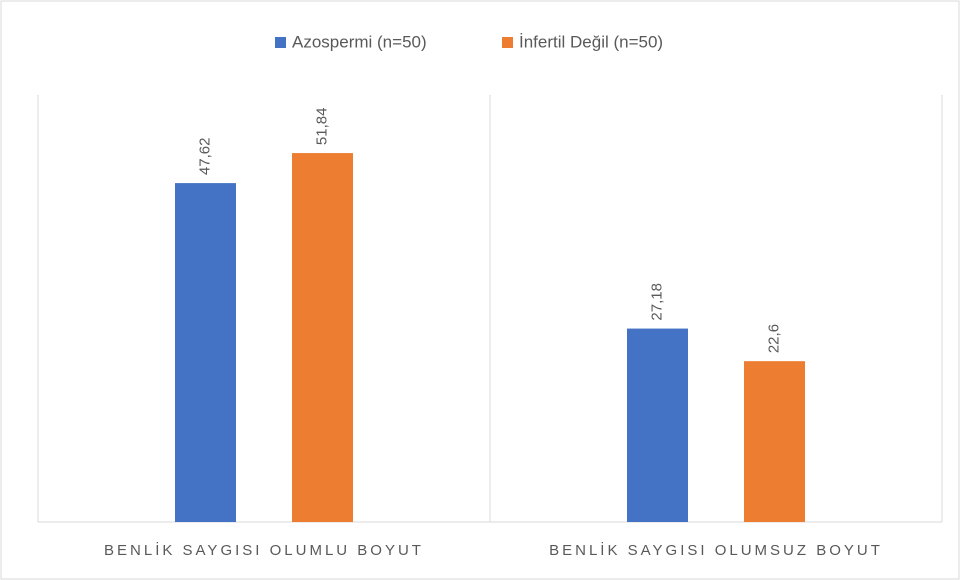  I want to click on x-tick-label: BENLİK SAYGISI OLUMLU BOYUT, so click(264, 550).